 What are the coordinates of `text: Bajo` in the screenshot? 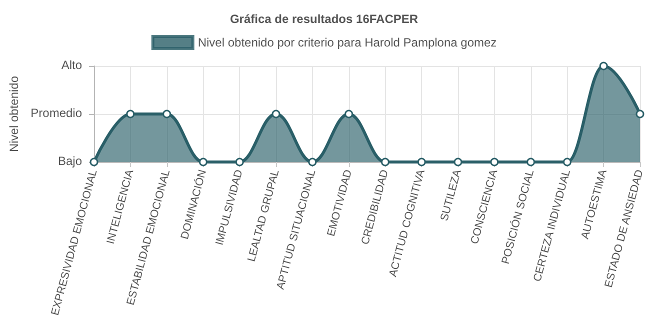 It's located at (70, 161).